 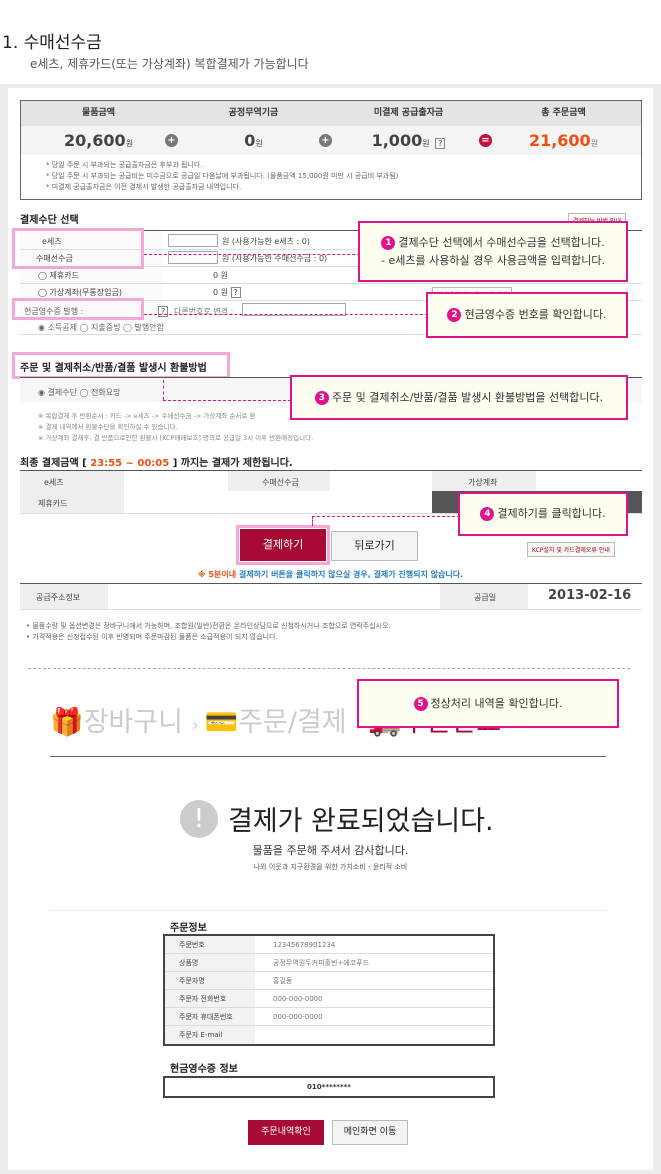 What do you see at coordinates (98, 113) in the screenshot?
I see `col-goods: 물품금액` at bounding box center [98, 113].